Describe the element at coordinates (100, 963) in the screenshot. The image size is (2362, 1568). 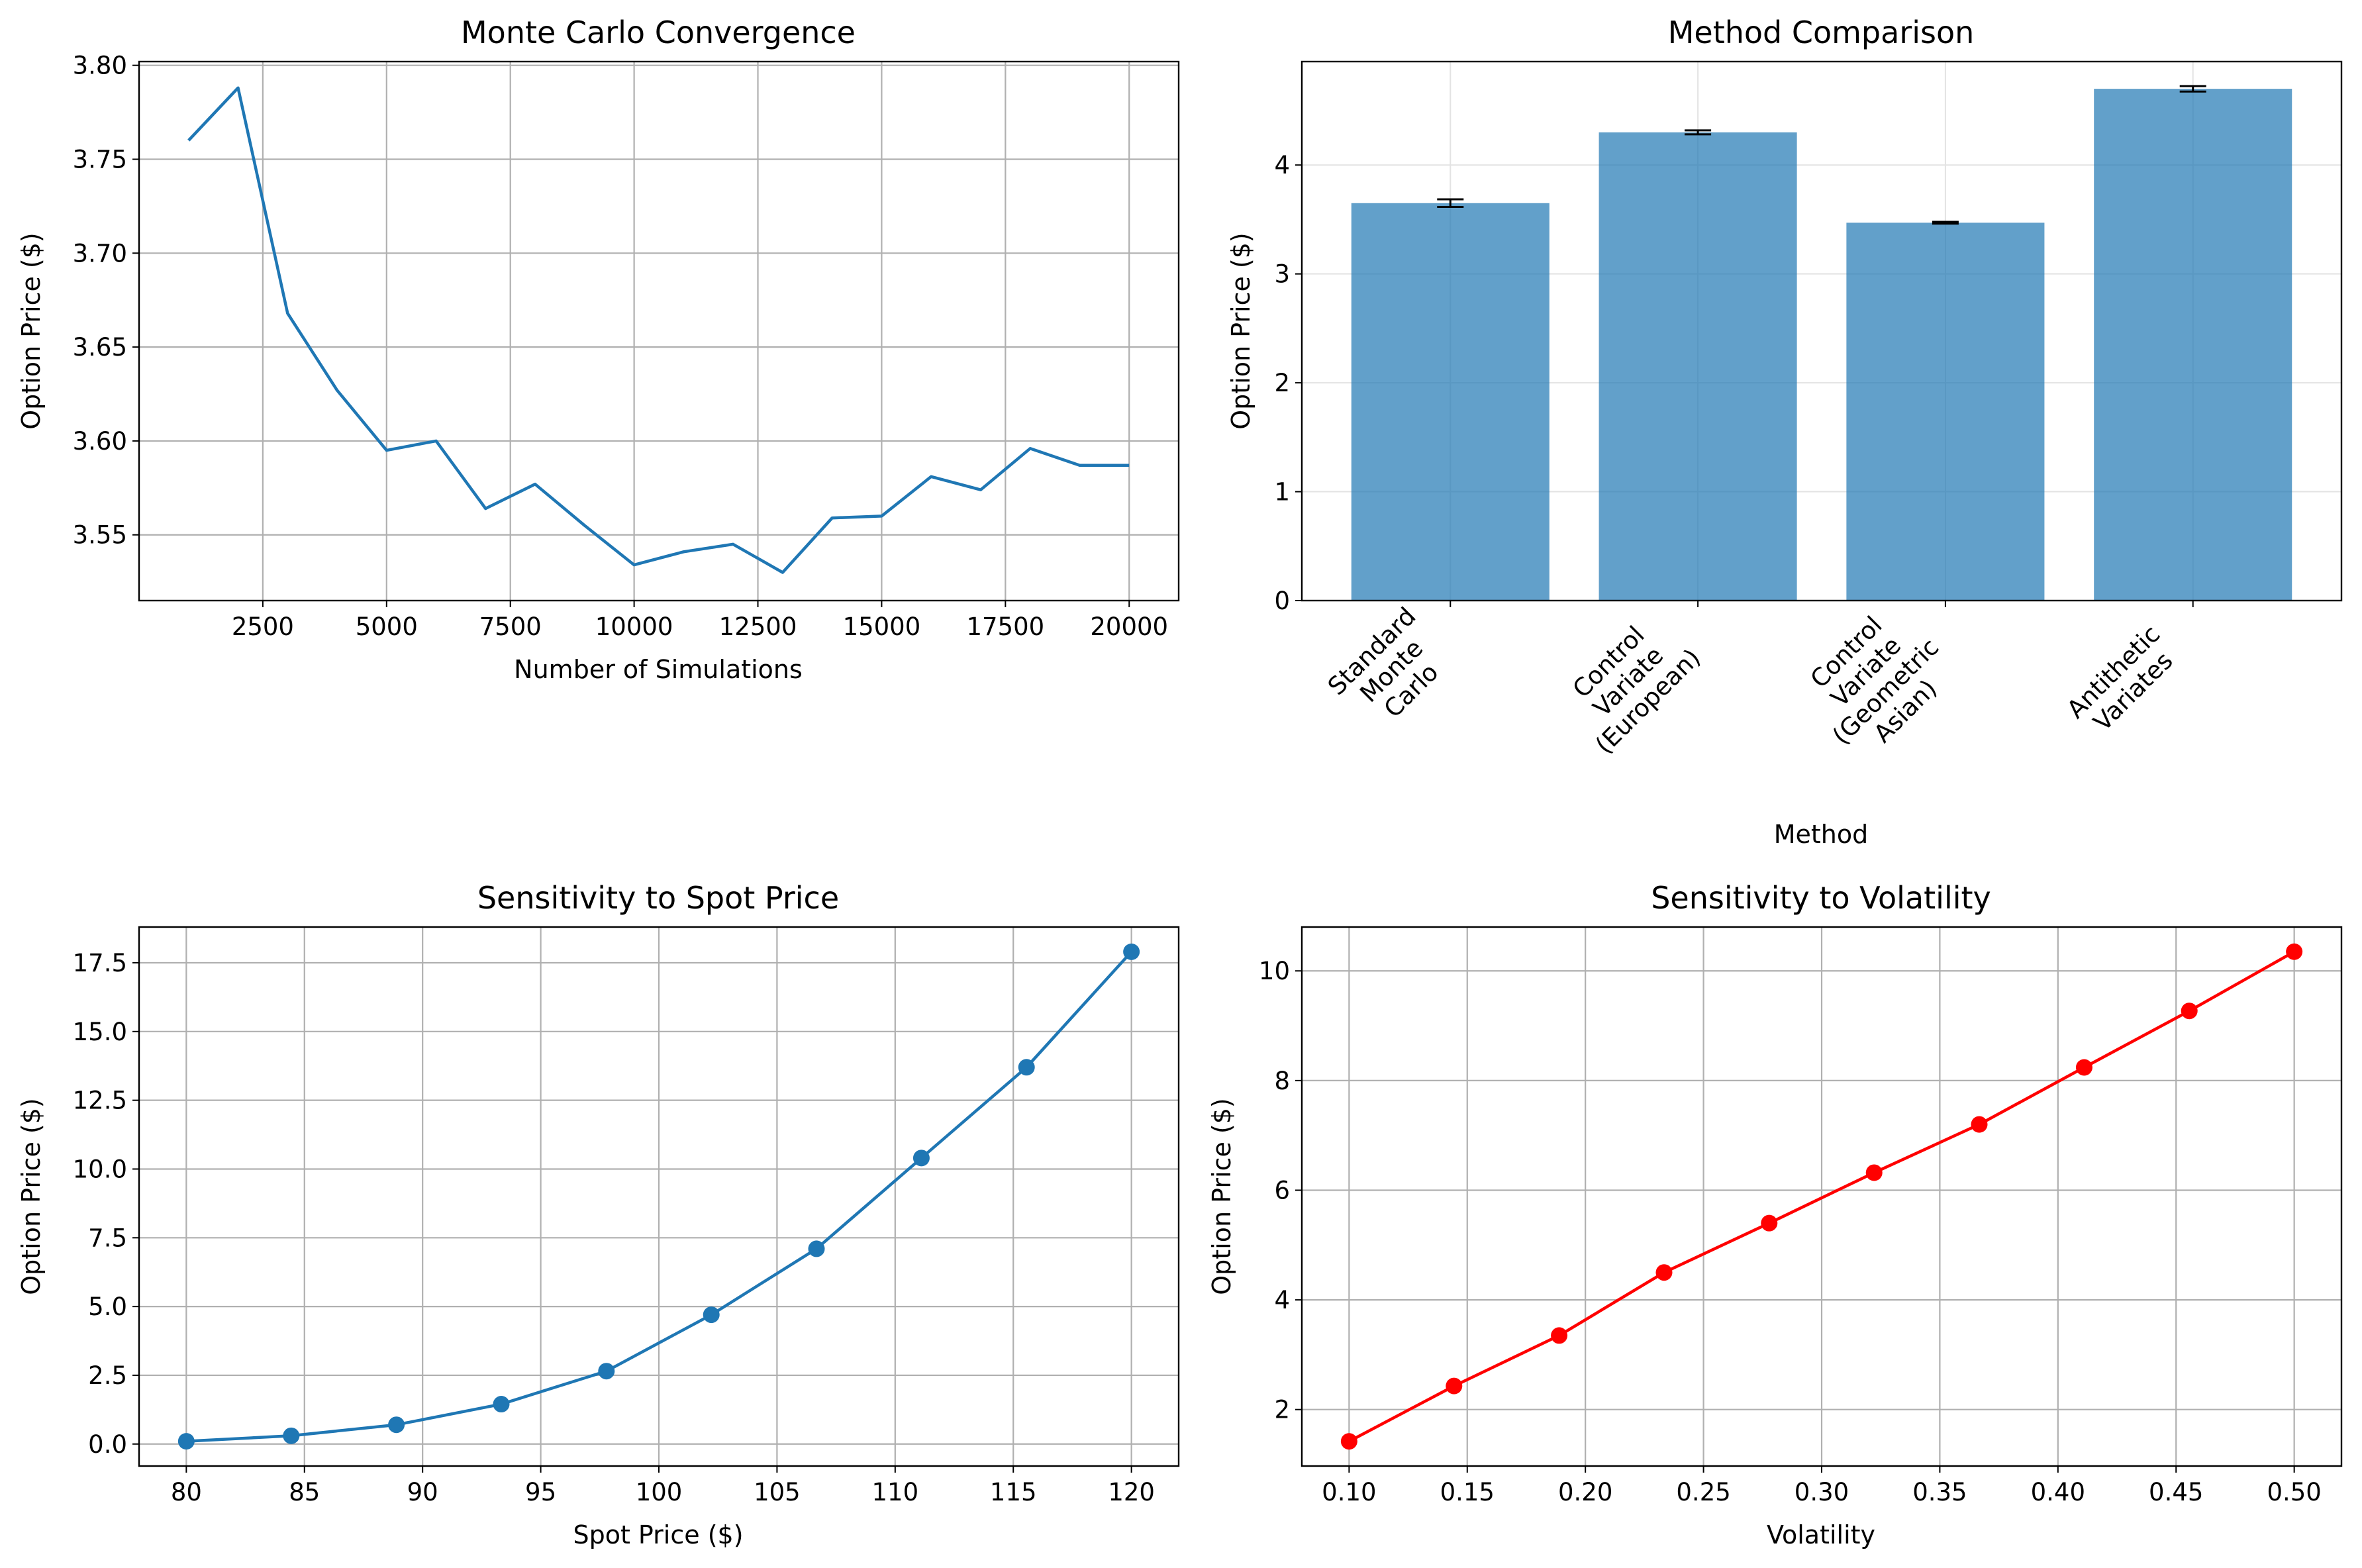
I see `y-tick-label: 17.5` at that location.